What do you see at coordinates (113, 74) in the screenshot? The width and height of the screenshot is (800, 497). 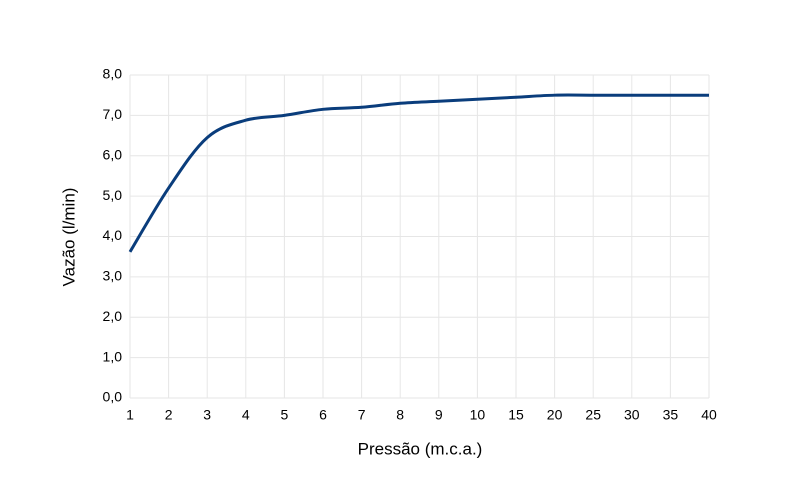 I see `y-tick-label: 8,0` at bounding box center [113, 74].